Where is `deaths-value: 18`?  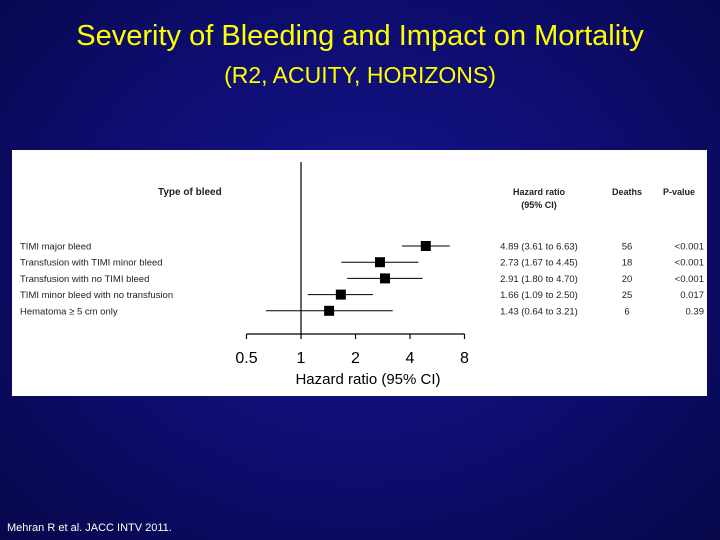 deaths-value: 18 is located at coordinates (627, 263).